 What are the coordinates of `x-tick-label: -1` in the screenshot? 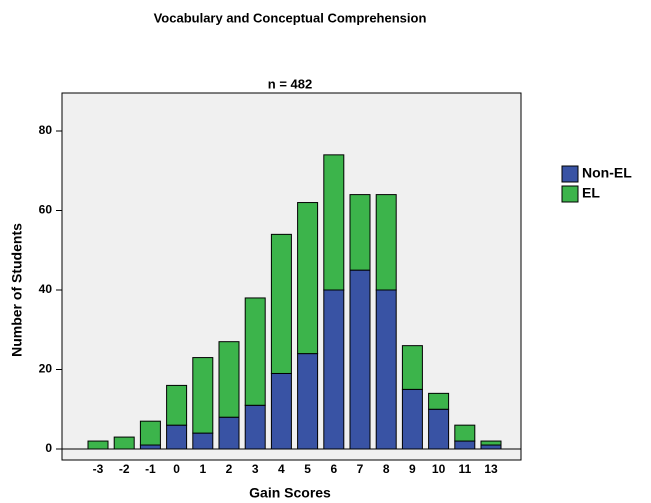 It's located at (150, 469).